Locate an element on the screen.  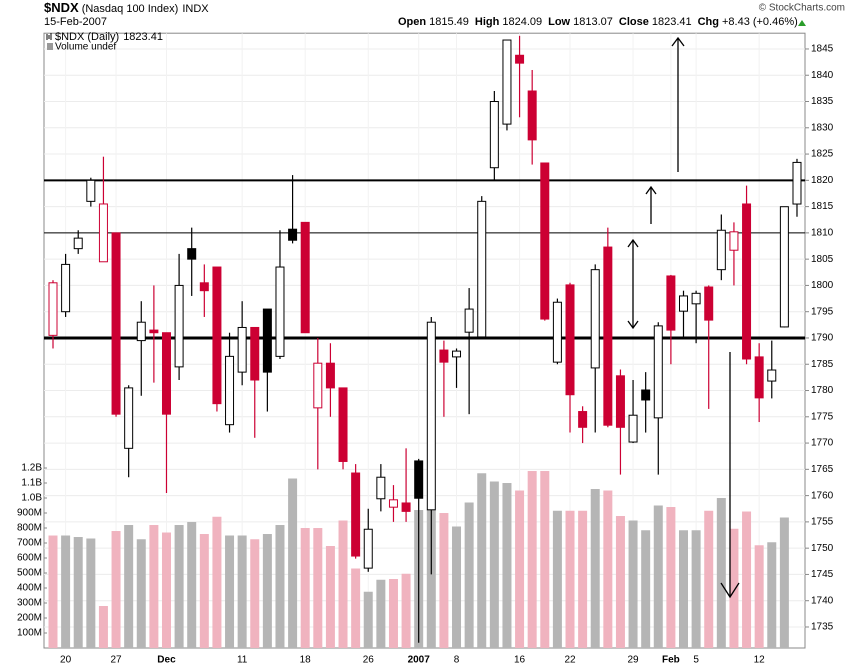
annotations is located at coordinates (683, 317).